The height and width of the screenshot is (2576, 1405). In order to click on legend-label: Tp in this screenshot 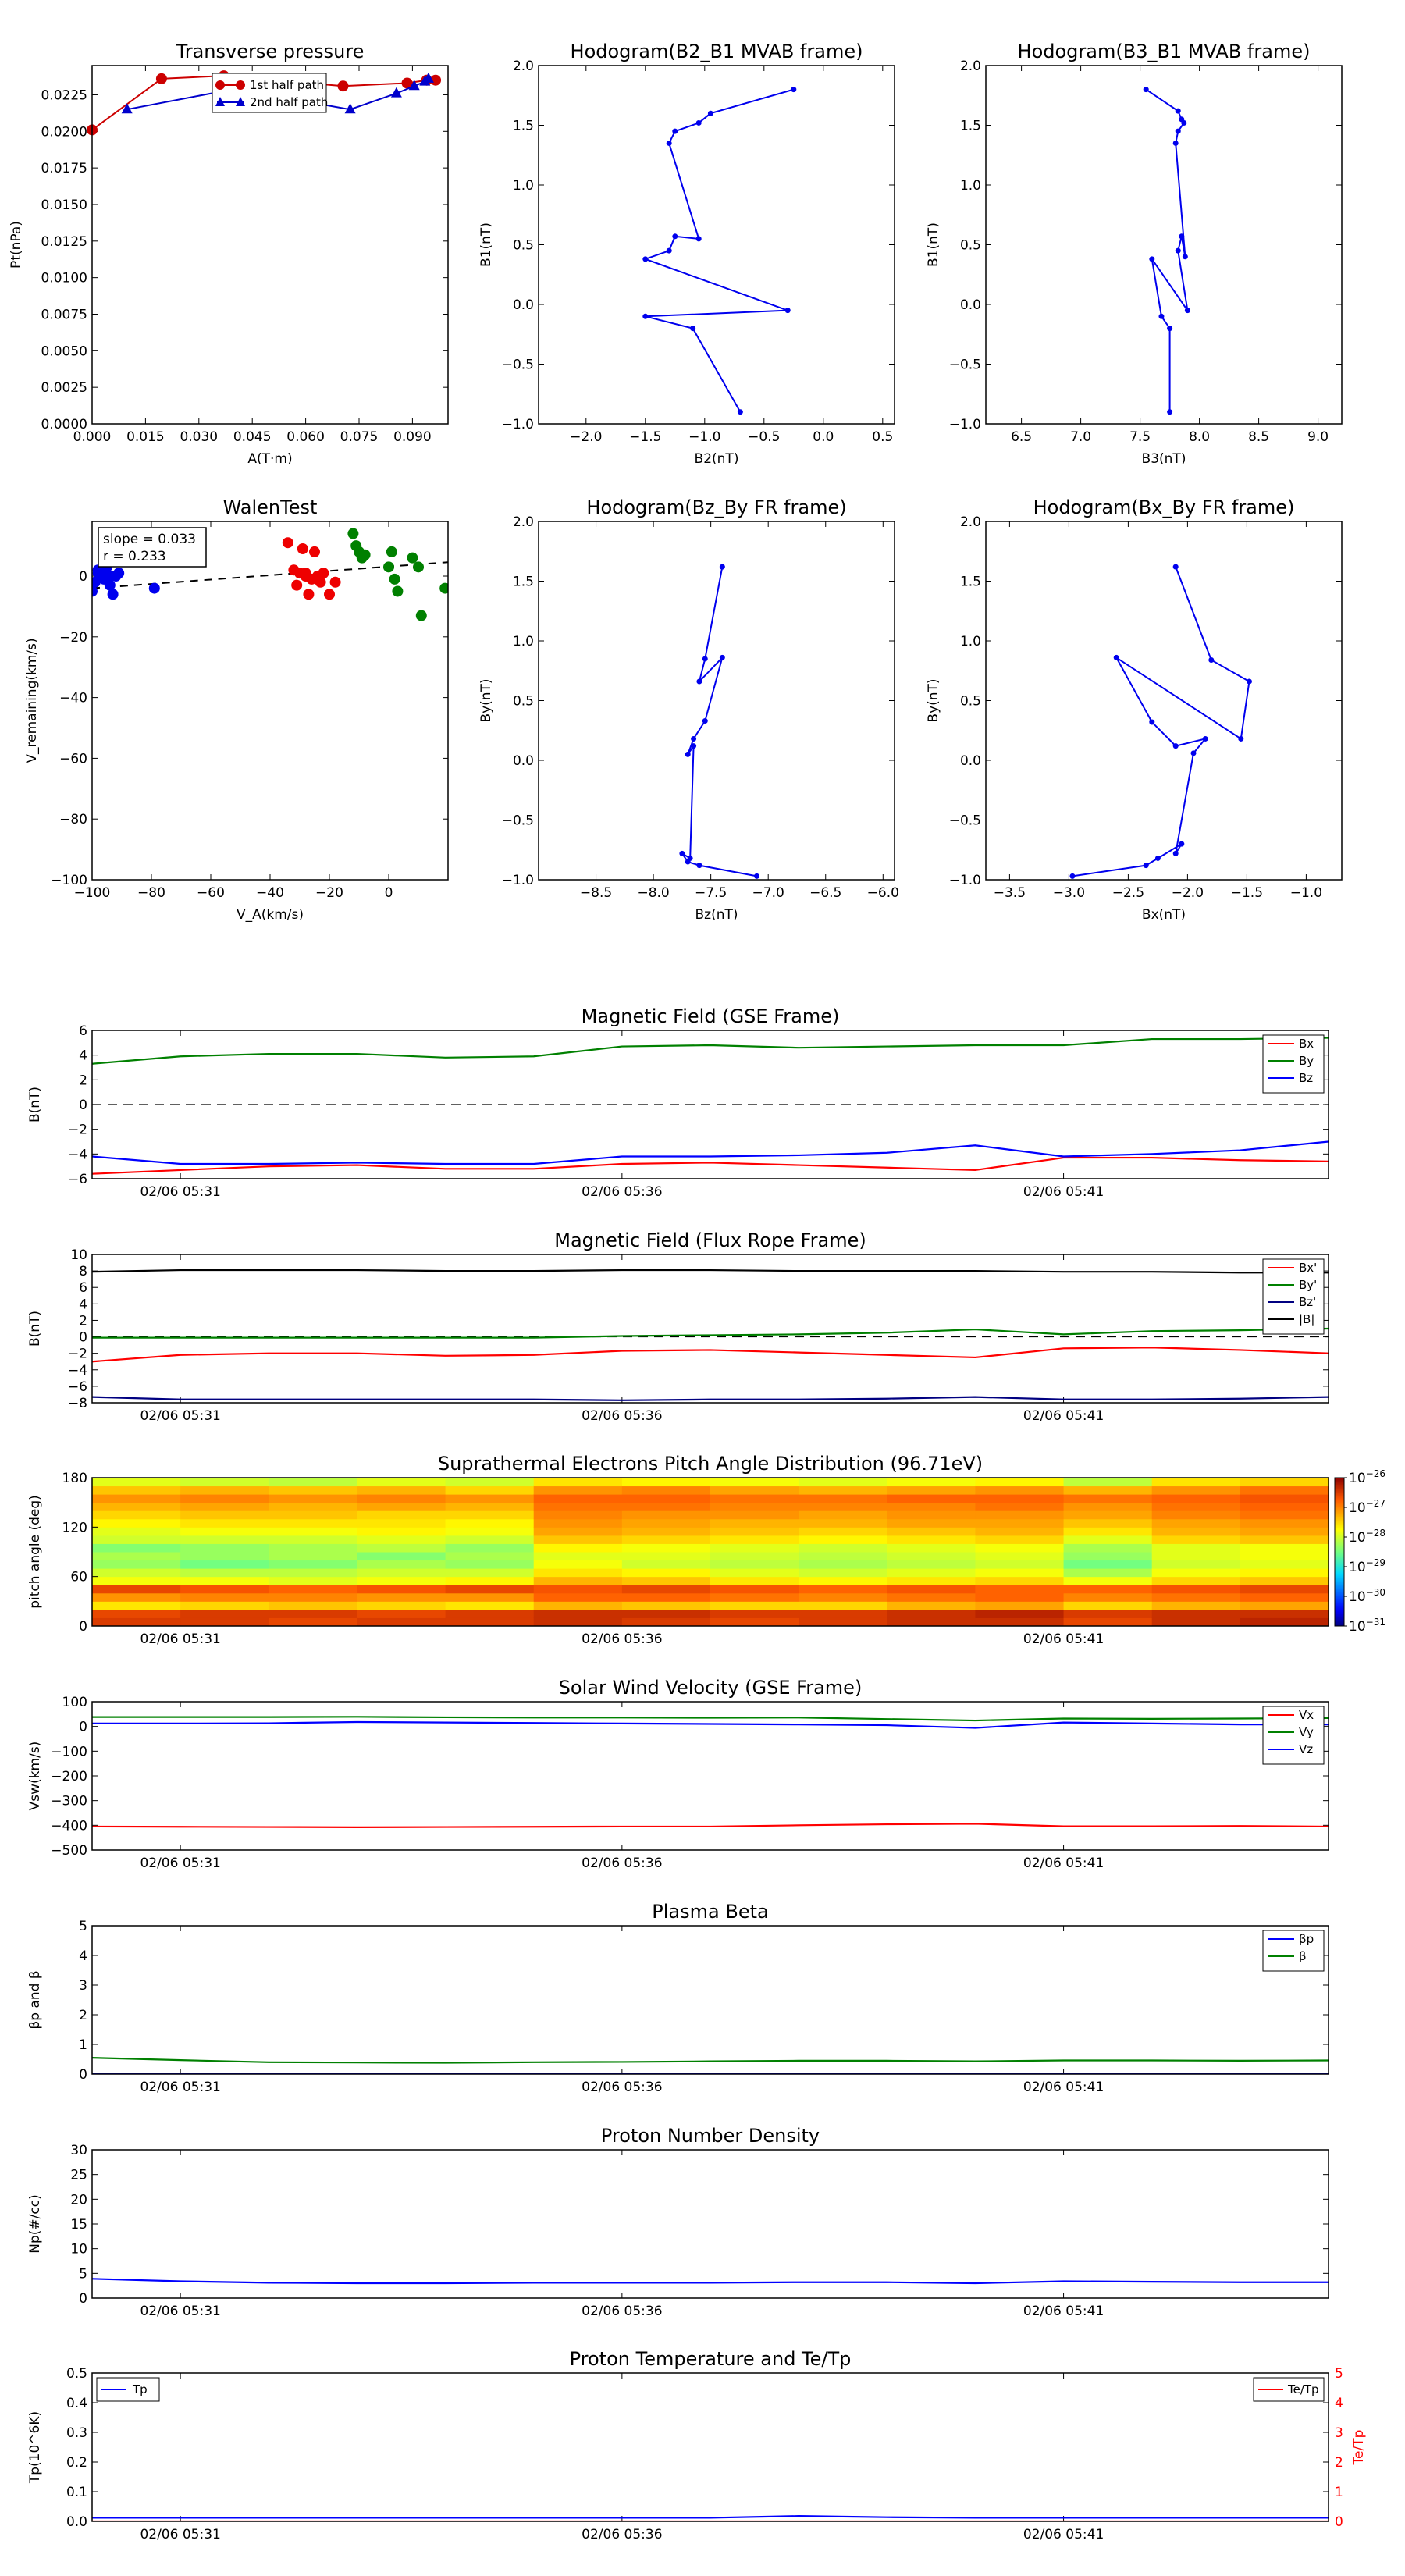, I will do `click(140, 2389)`.